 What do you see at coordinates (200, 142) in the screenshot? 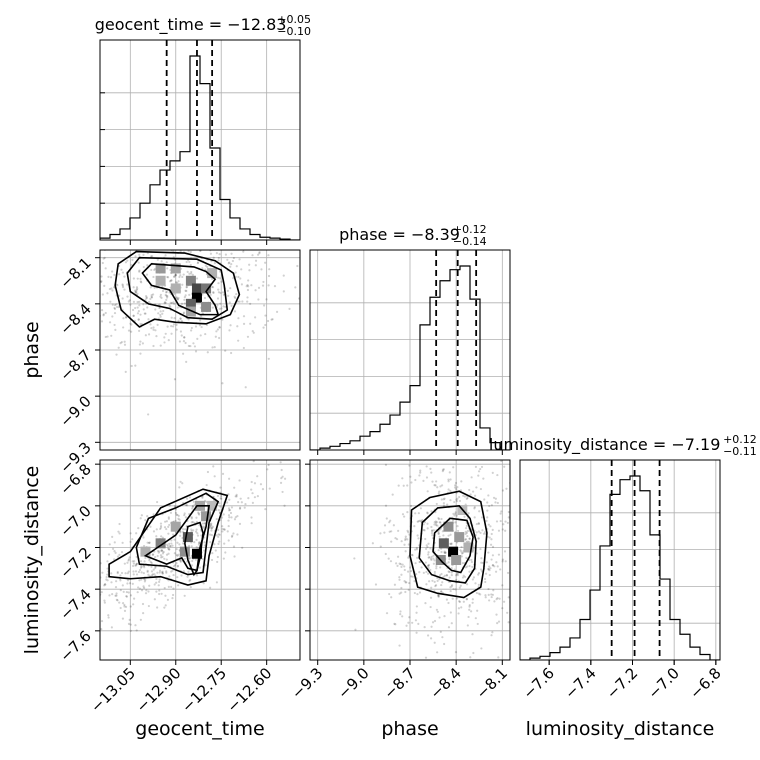
I see `hist-panel-geocent_time` at bounding box center [200, 142].